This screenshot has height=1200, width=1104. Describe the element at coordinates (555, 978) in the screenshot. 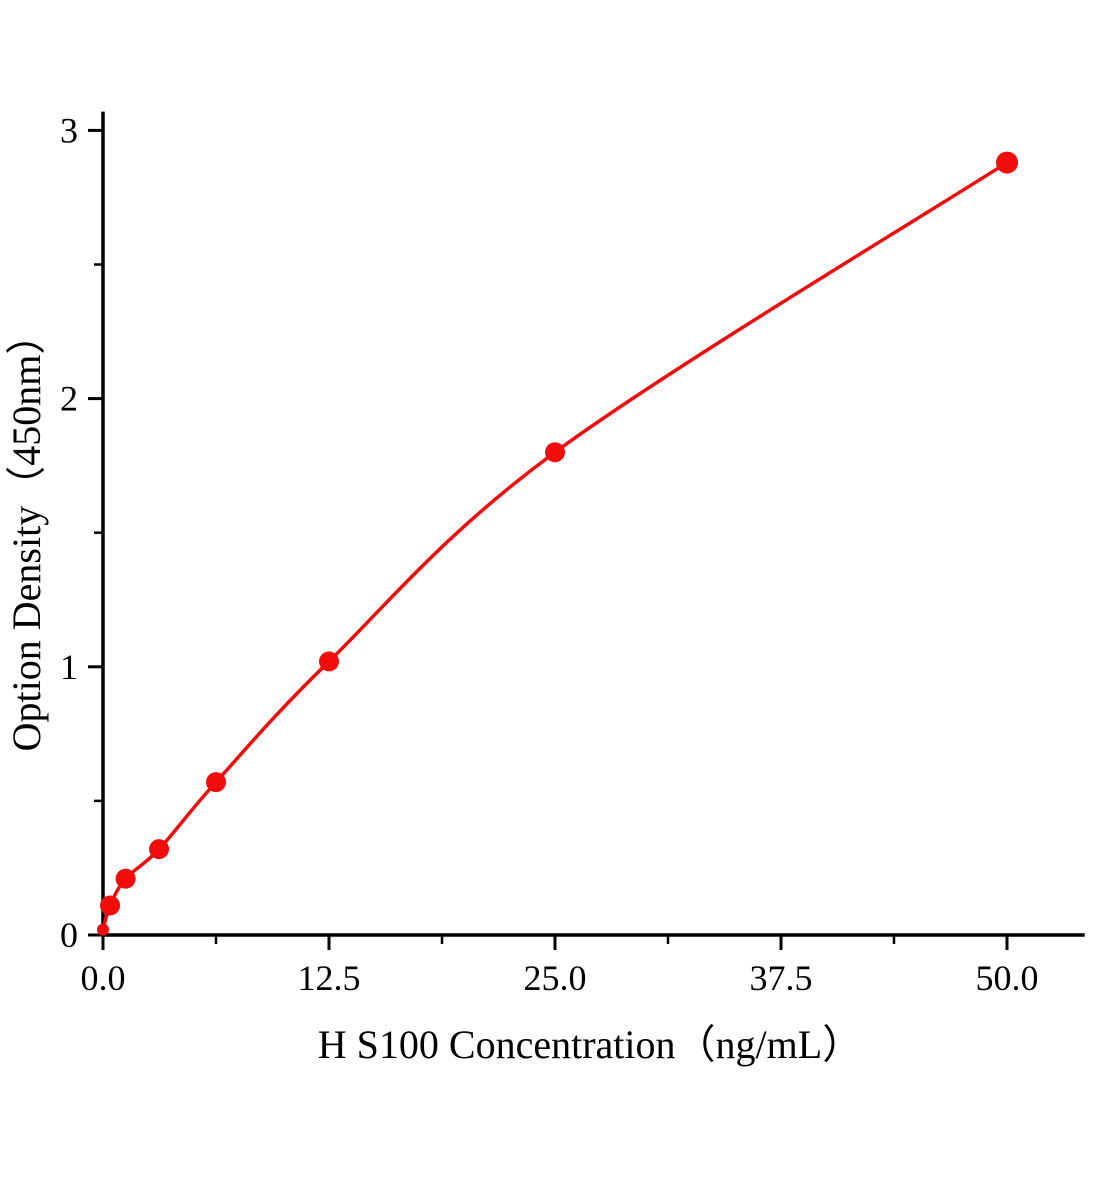

I see `x-tick-label: 25.0` at that location.